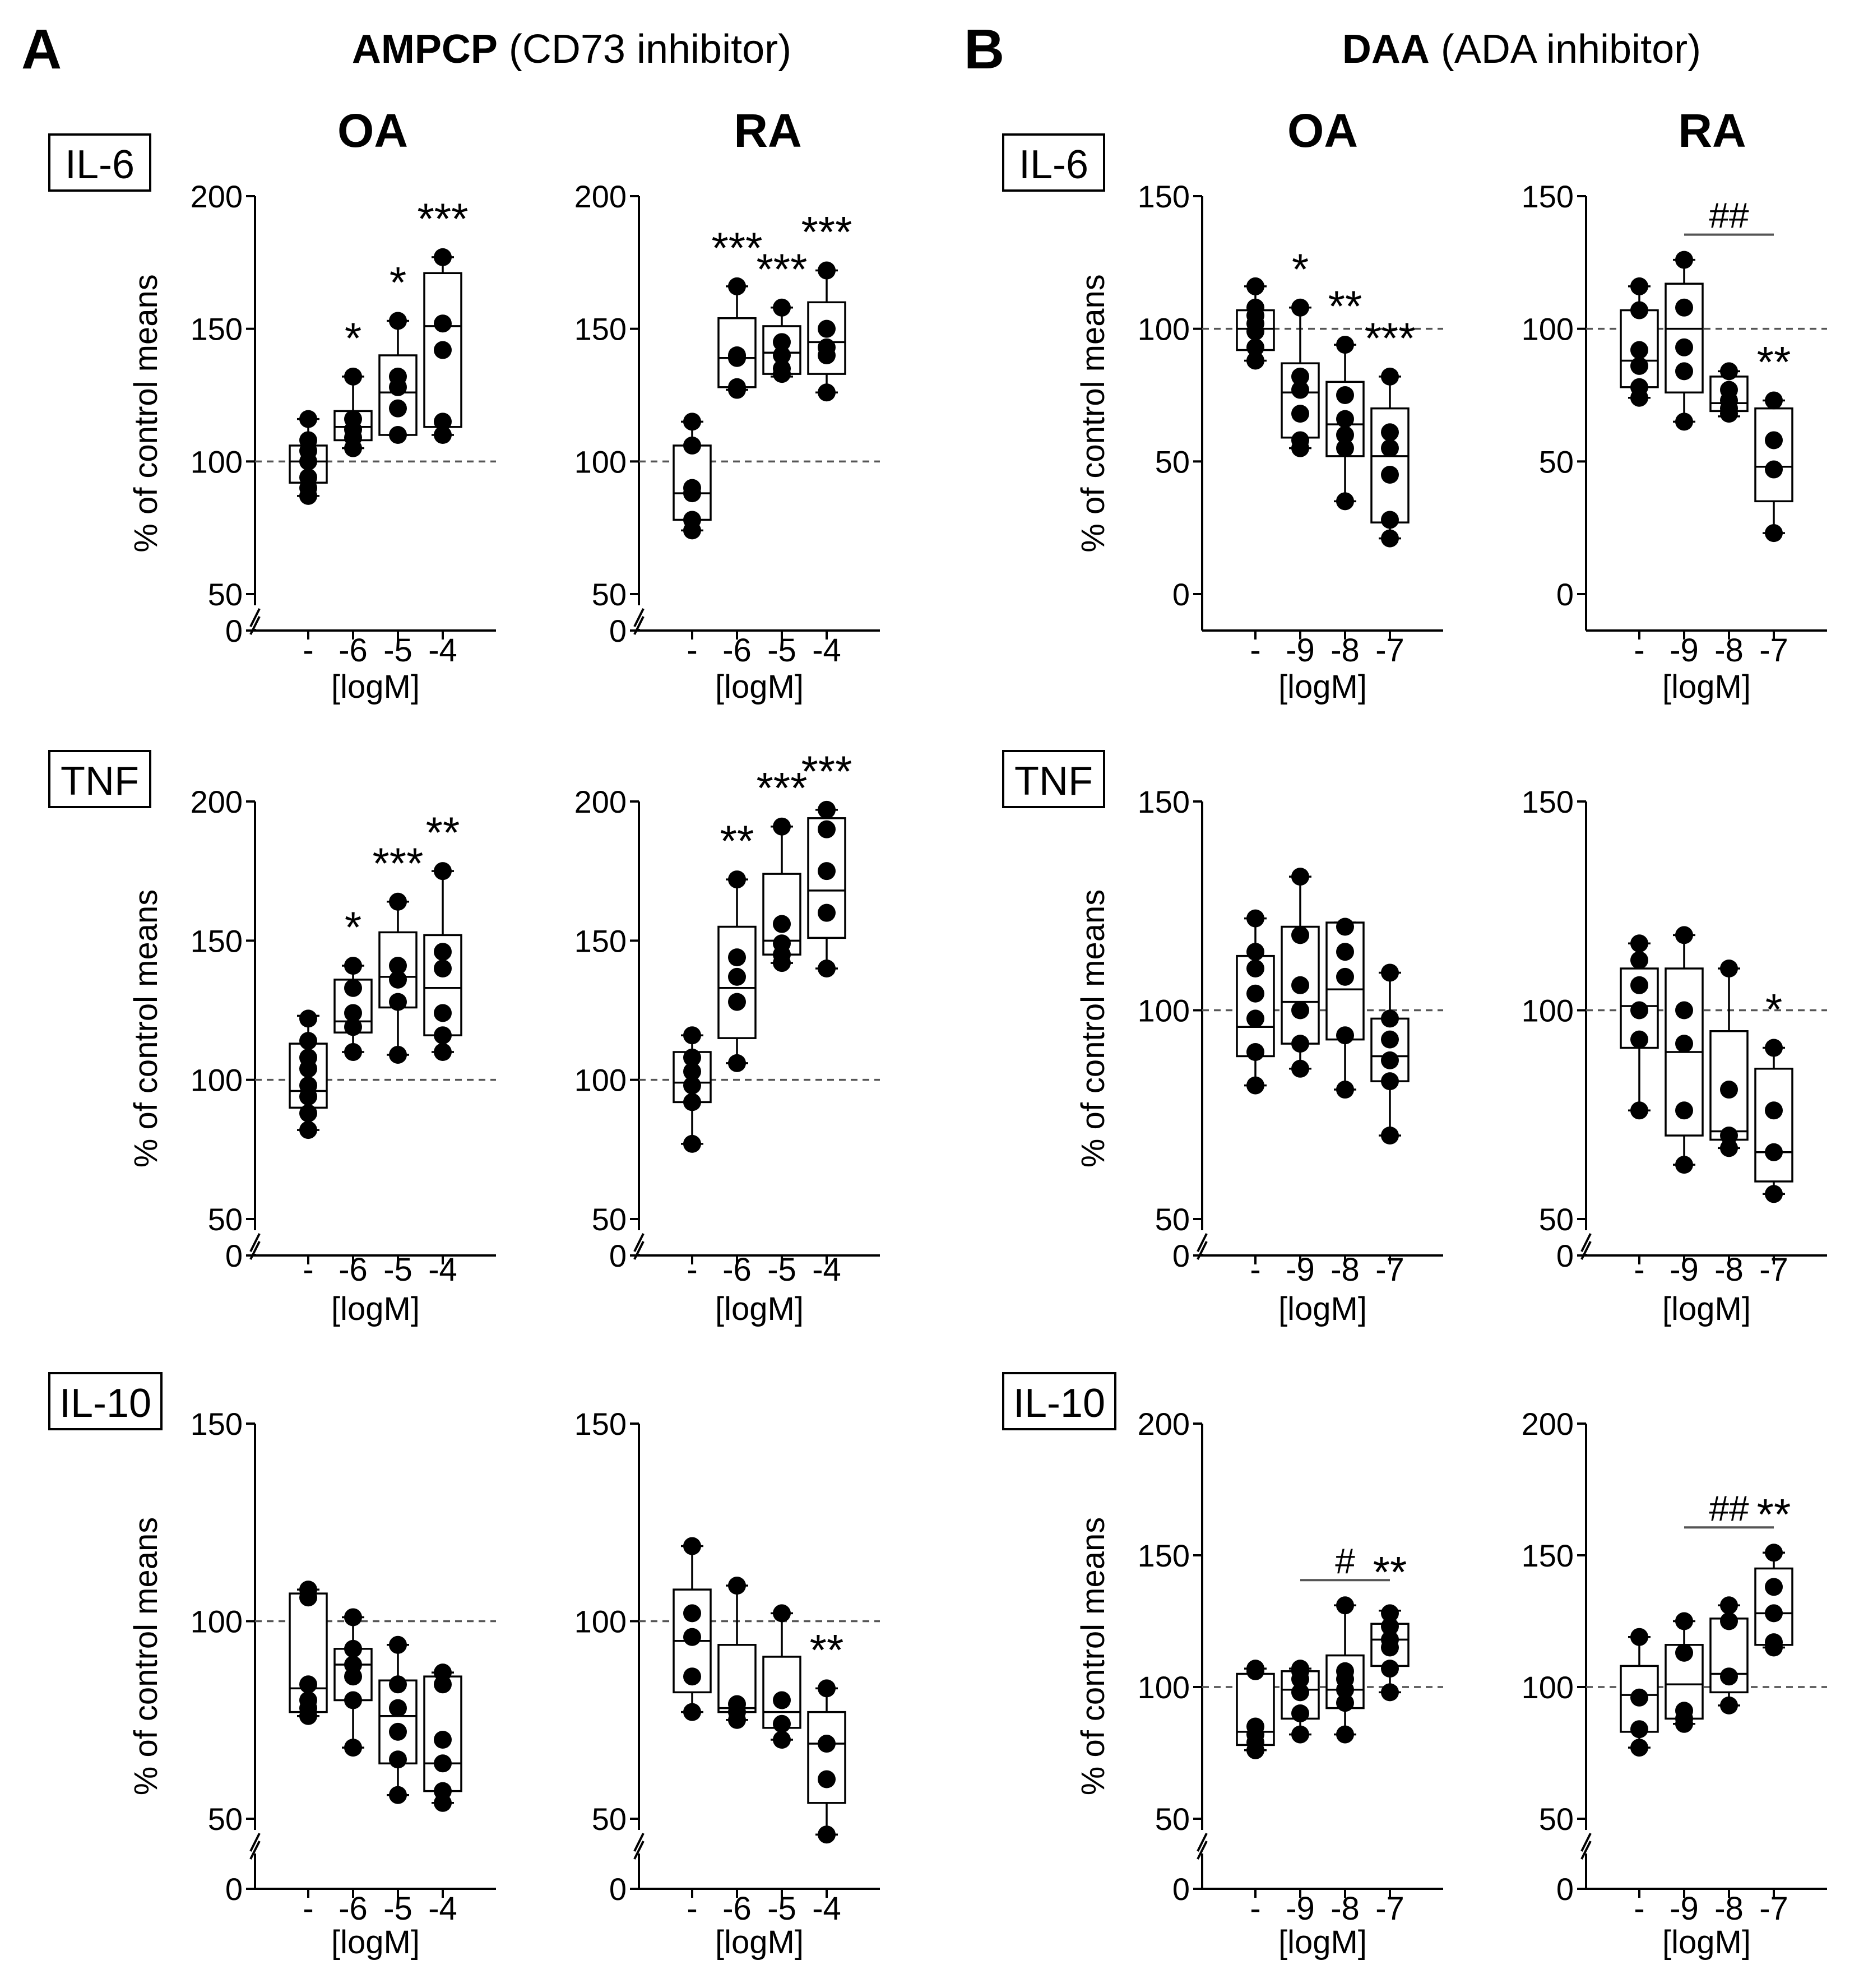 The height and width of the screenshot is (1988, 1859). I want to click on comparison-bracket-label: #, so click(1345, 1561).